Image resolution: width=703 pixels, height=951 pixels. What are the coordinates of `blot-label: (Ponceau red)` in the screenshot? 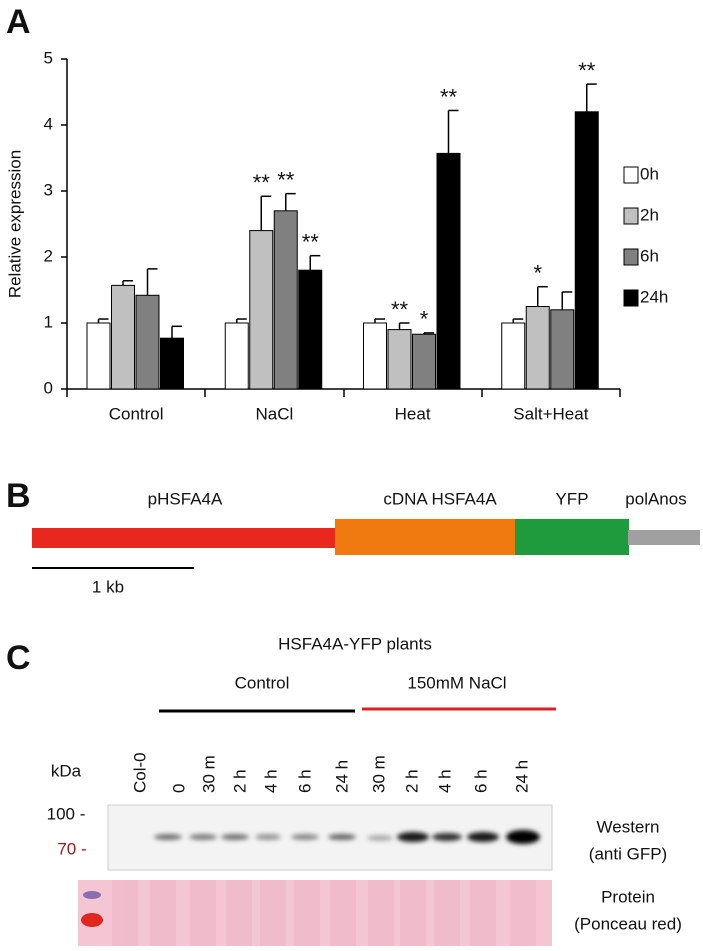 It's located at (628, 923).